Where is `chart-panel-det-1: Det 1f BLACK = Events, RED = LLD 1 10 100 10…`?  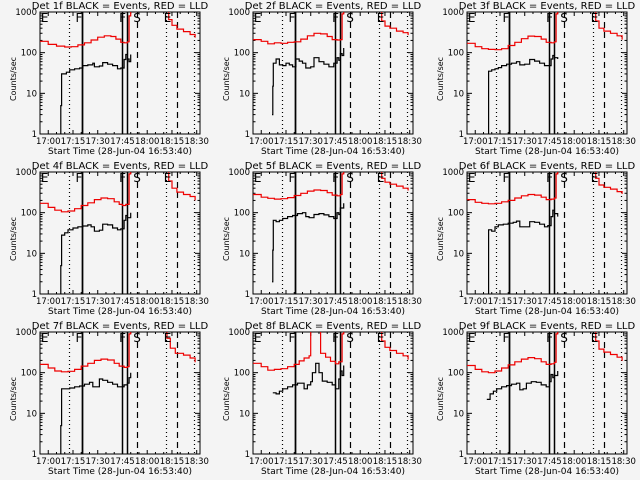
chart-panel-det-1: Det 1f BLACK = Events, RED = LLD 1 10 100 10… is located at coordinates (109, 79).